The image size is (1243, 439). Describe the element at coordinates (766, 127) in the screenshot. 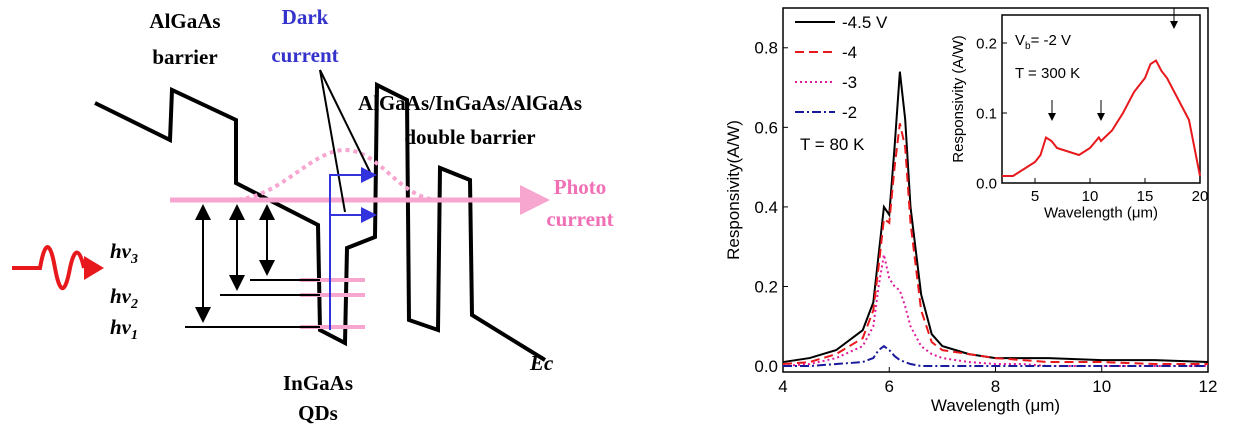

I see `y-tick-label: 0.6` at that location.